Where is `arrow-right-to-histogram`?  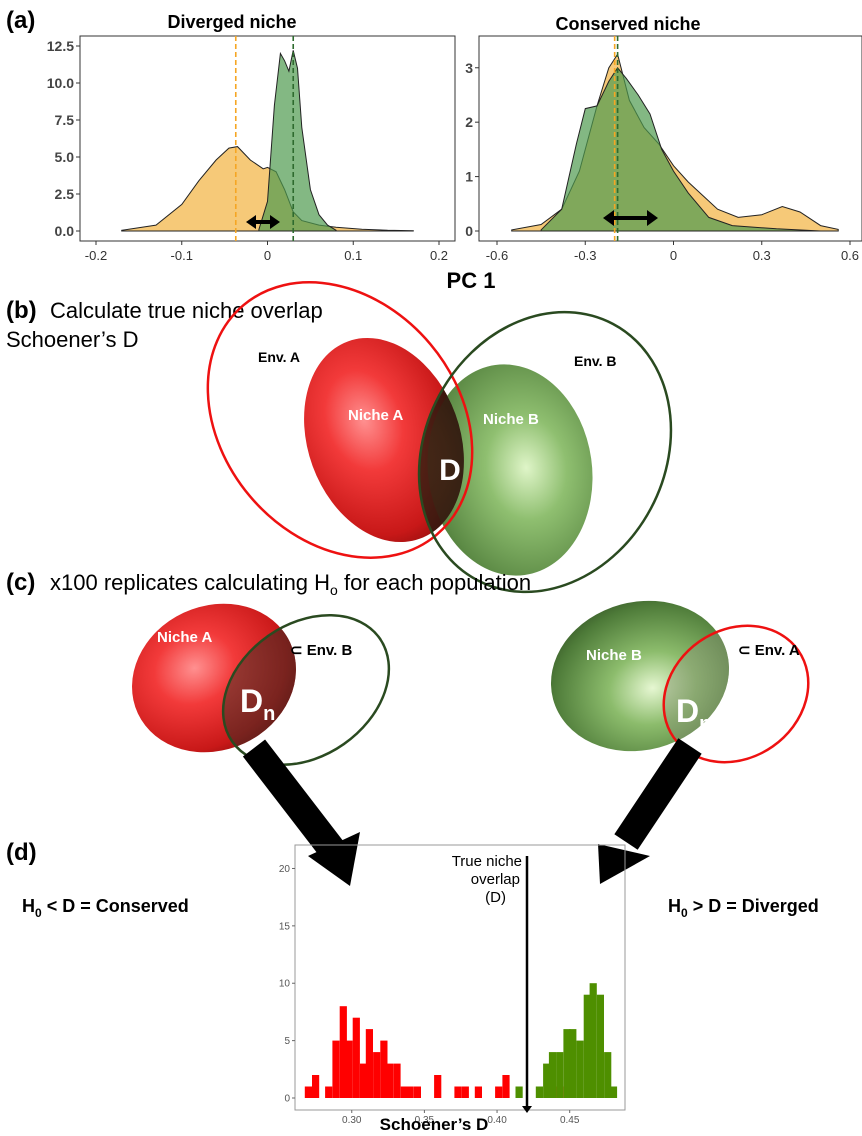 arrow-right-to-histogram is located at coordinates (650, 811).